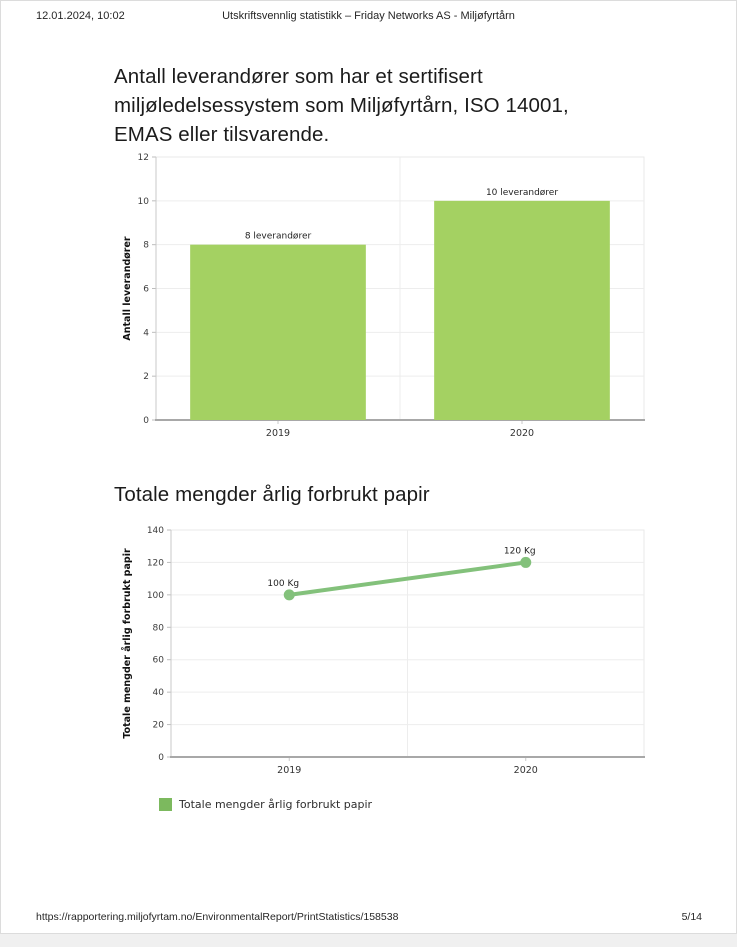 This screenshot has width=737, height=947. Describe the element at coordinates (146, 333) in the screenshot. I see `y-tick-label: 4` at that location.